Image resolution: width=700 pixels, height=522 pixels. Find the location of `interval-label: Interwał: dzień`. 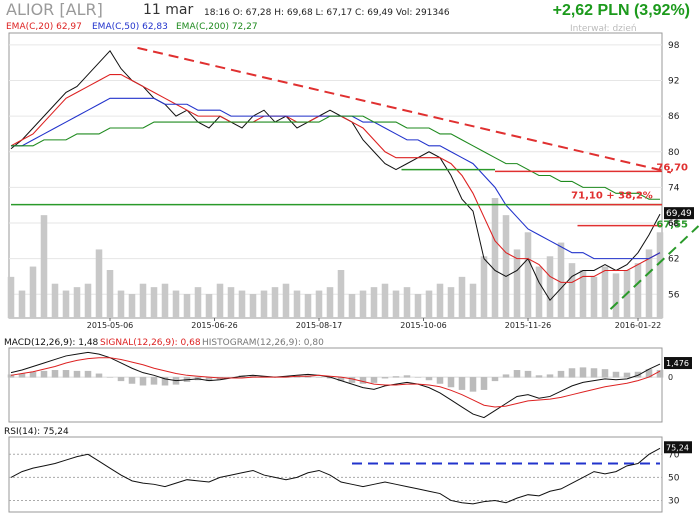

interval-label: Interwał: dzień is located at coordinates (603, 29).